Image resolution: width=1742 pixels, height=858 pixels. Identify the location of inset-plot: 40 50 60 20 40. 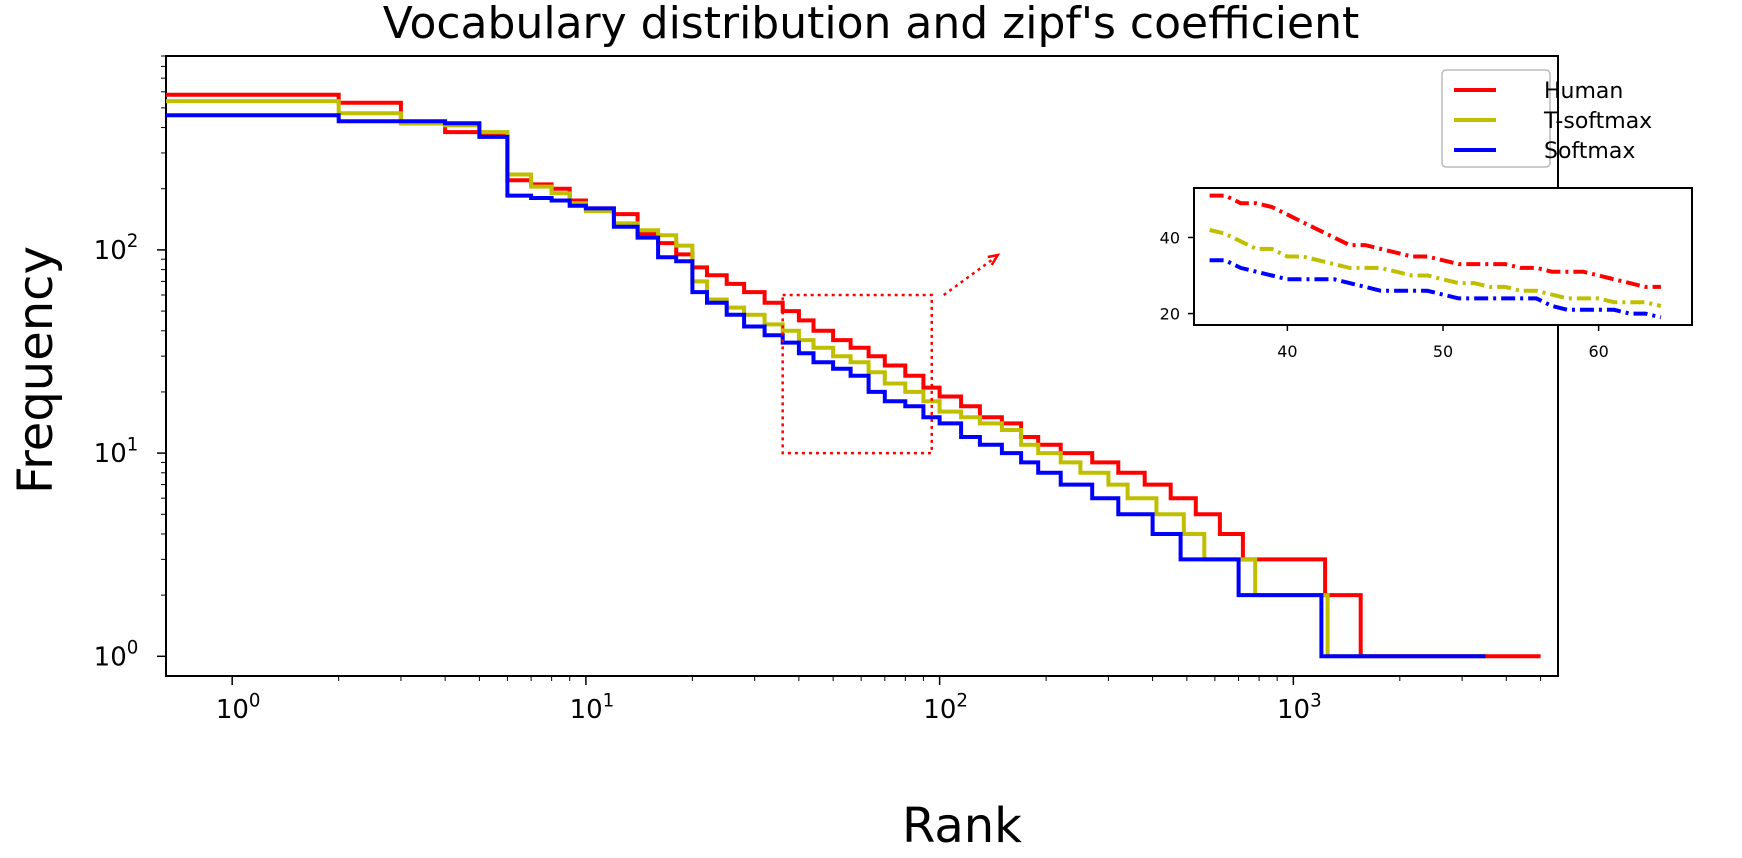
(1426, 274).